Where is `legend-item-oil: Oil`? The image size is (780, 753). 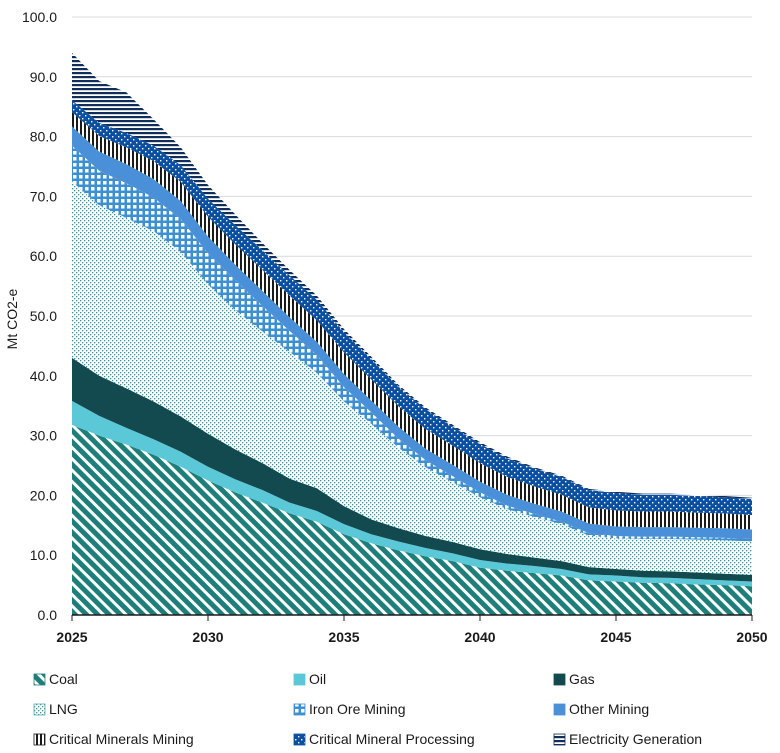 legend-item-oil: Oil is located at coordinates (309, 679).